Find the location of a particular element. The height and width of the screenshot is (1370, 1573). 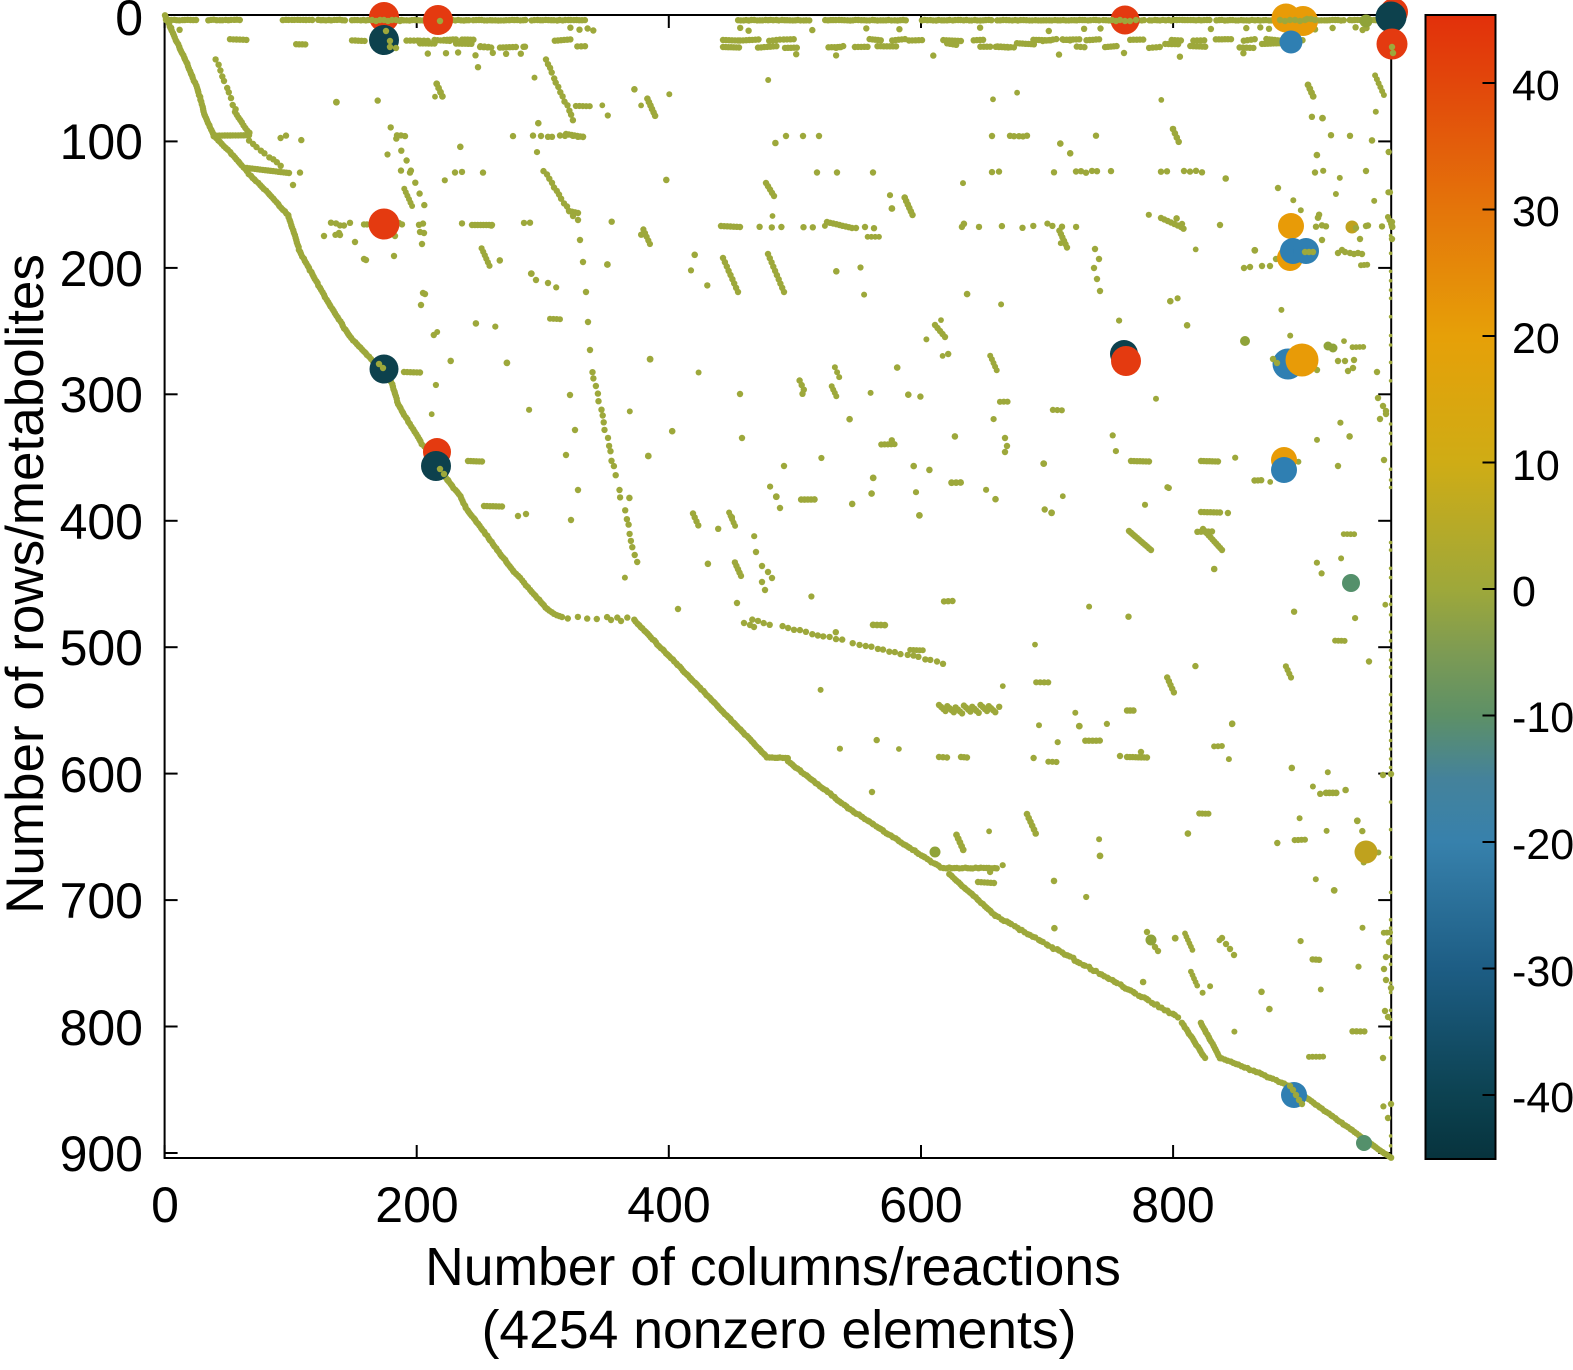

svg-text: -40 is located at coordinates (1542, 1098).